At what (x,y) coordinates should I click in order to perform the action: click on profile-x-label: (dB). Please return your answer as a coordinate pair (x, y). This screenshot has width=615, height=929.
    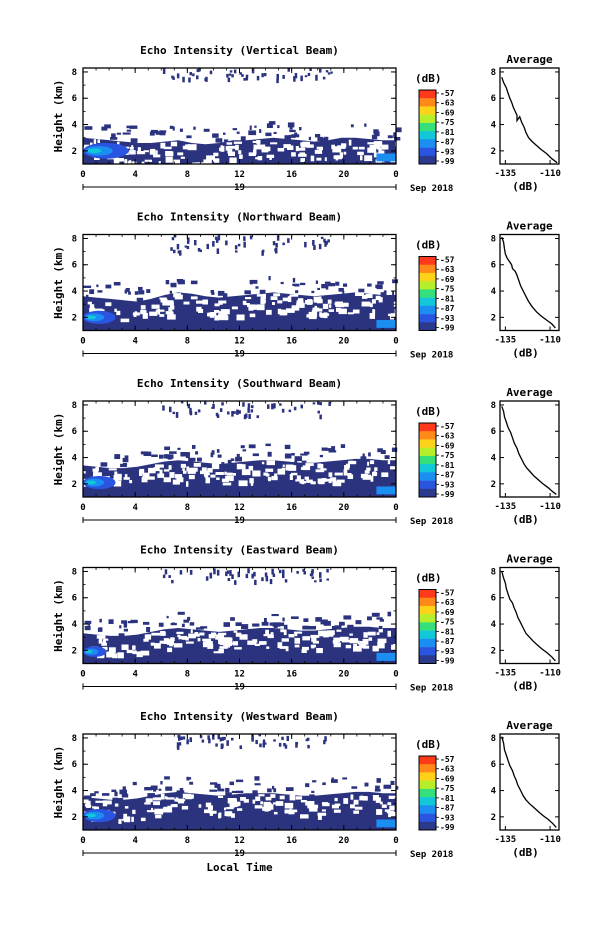
    Looking at the image, I should click on (525, 353).